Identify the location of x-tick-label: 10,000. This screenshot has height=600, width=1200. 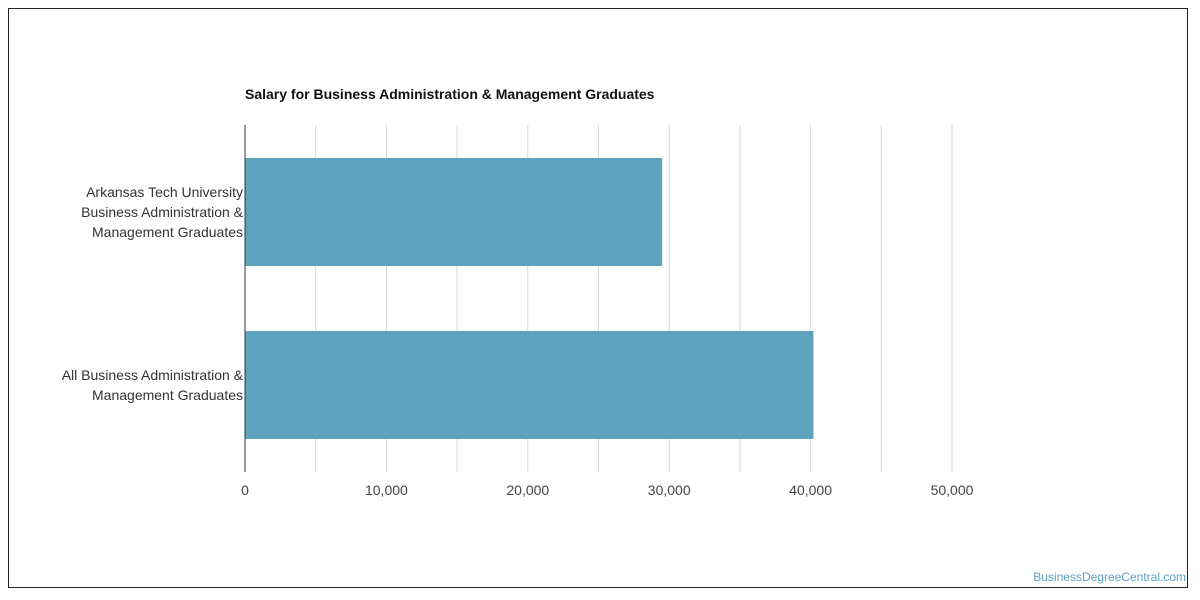
(386, 490).